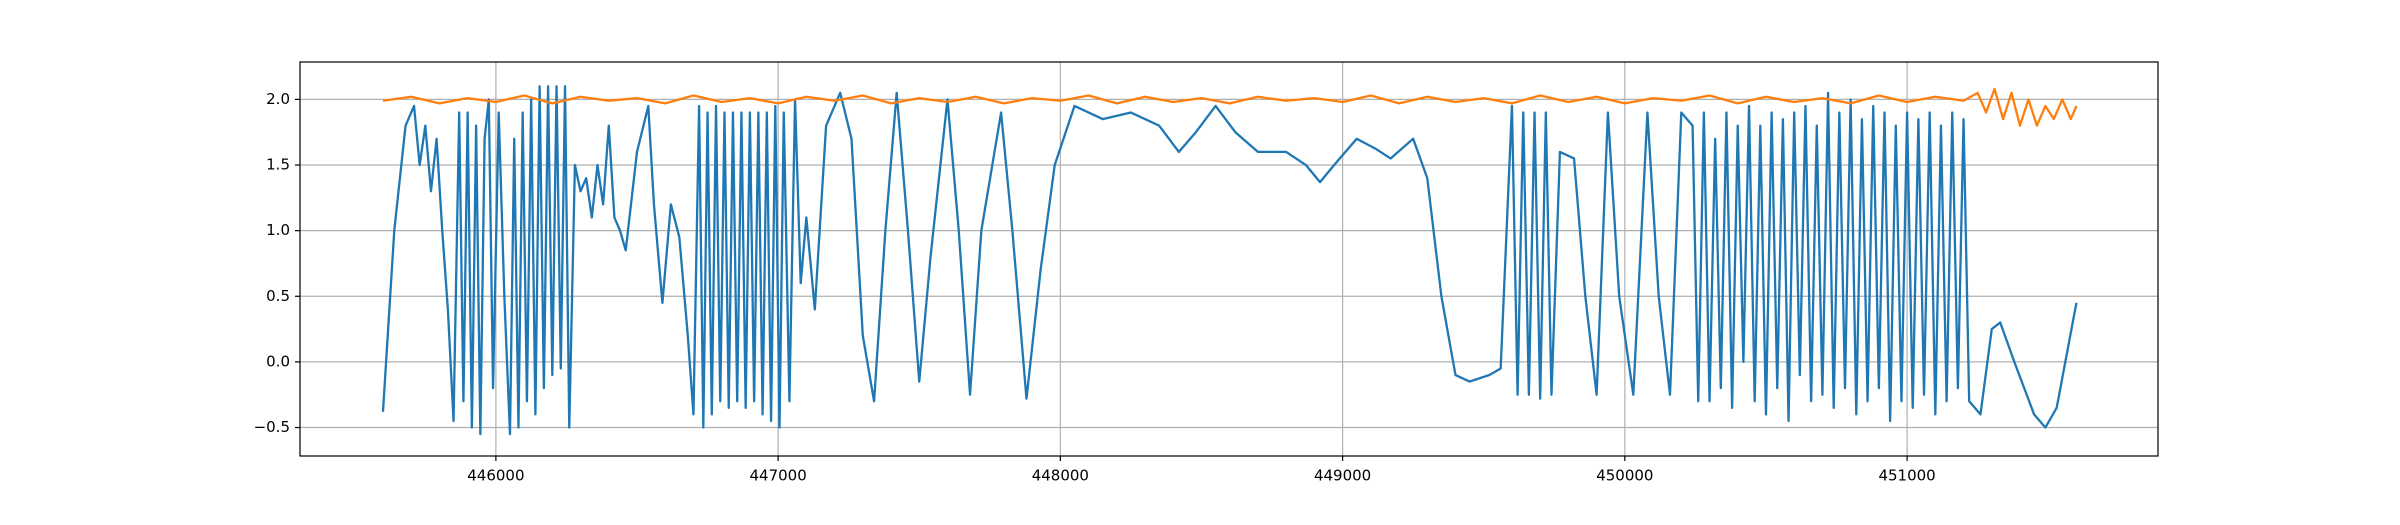 This screenshot has width=2400, height=525. Describe the element at coordinates (1624, 476) in the screenshot. I see `x-tick-label: 450000` at that location.